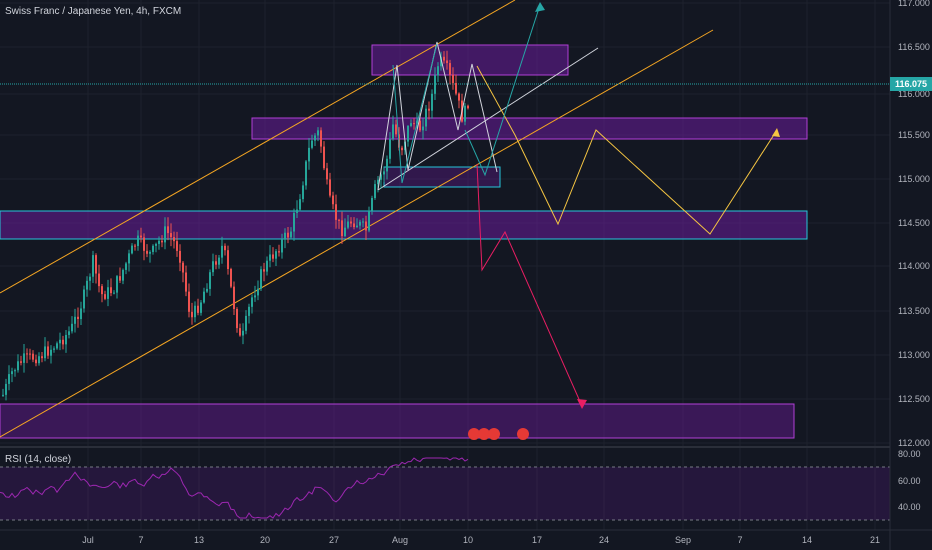 This screenshot has height=550, width=932. What do you see at coordinates (529, 285) in the screenshot?
I see `projection-red` at bounding box center [529, 285].